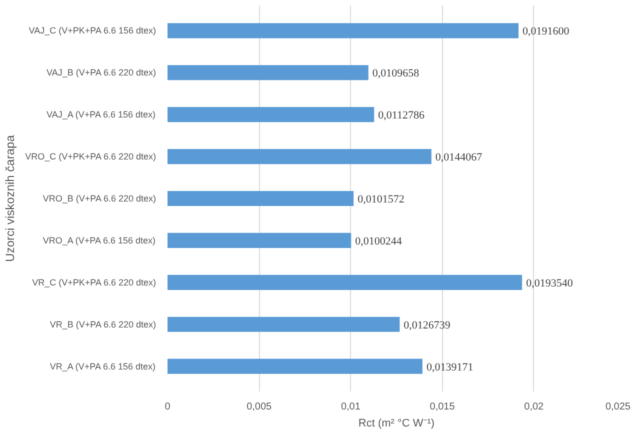 The height and width of the screenshot is (436, 633). I want to click on data-label: 0,0126739, so click(427, 325).